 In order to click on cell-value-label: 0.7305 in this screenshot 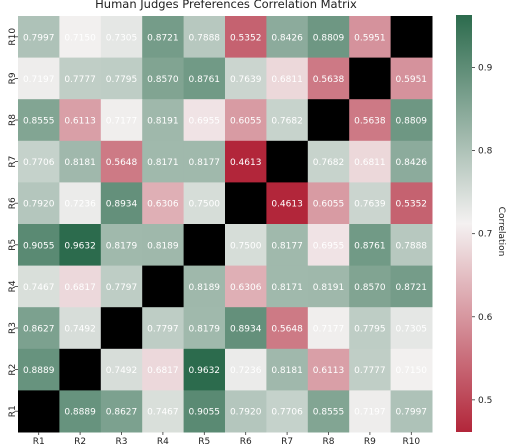, I will do `click(412, 330)`.